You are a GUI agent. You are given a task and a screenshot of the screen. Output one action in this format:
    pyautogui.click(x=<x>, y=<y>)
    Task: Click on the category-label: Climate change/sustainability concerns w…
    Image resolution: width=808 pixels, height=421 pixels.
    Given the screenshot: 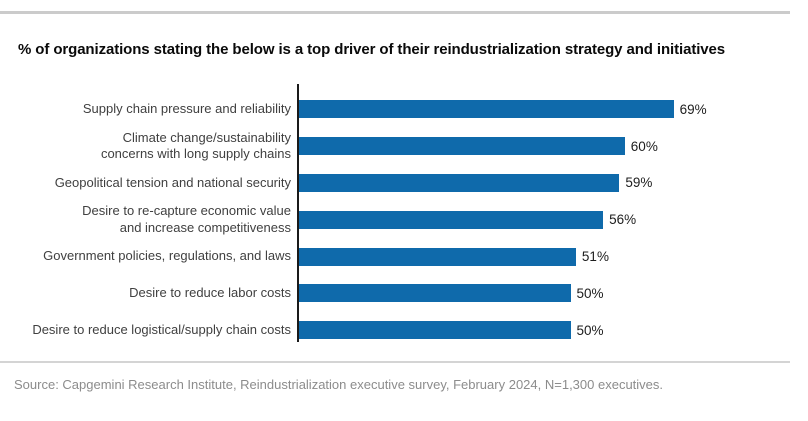 What is the action you would take?
    pyautogui.click(x=195, y=145)
    